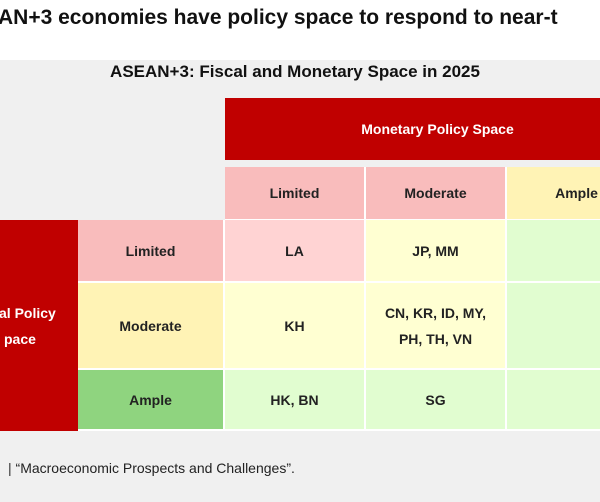 The image size is (600, 502). I want to click on cell-text: HK, BN, so click(294, 399).